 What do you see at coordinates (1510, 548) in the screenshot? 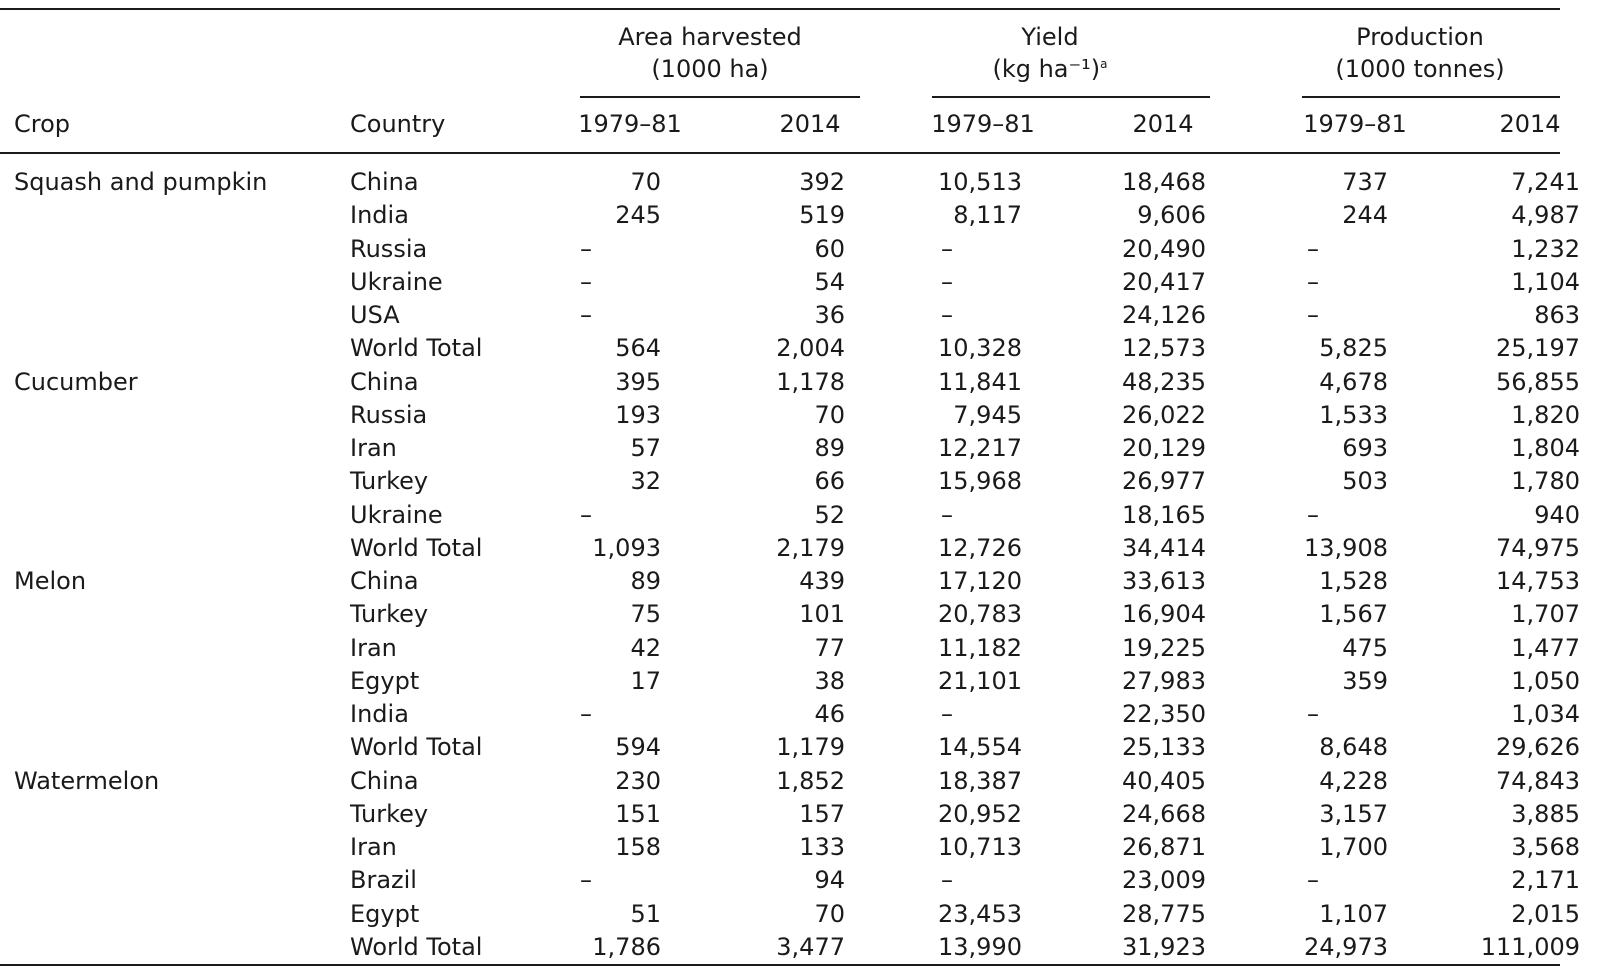
I see `value-cell: 74,975` at bounding box center [1510, 548].